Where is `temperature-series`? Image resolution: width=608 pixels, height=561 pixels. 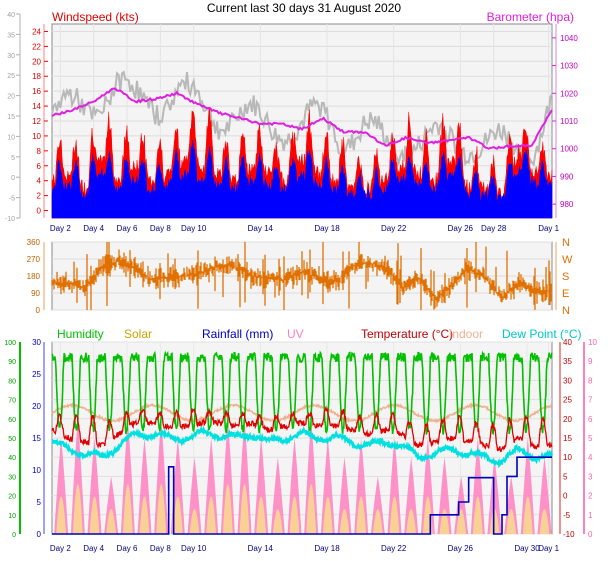 temperature-series is located at coordinates (302, 429).